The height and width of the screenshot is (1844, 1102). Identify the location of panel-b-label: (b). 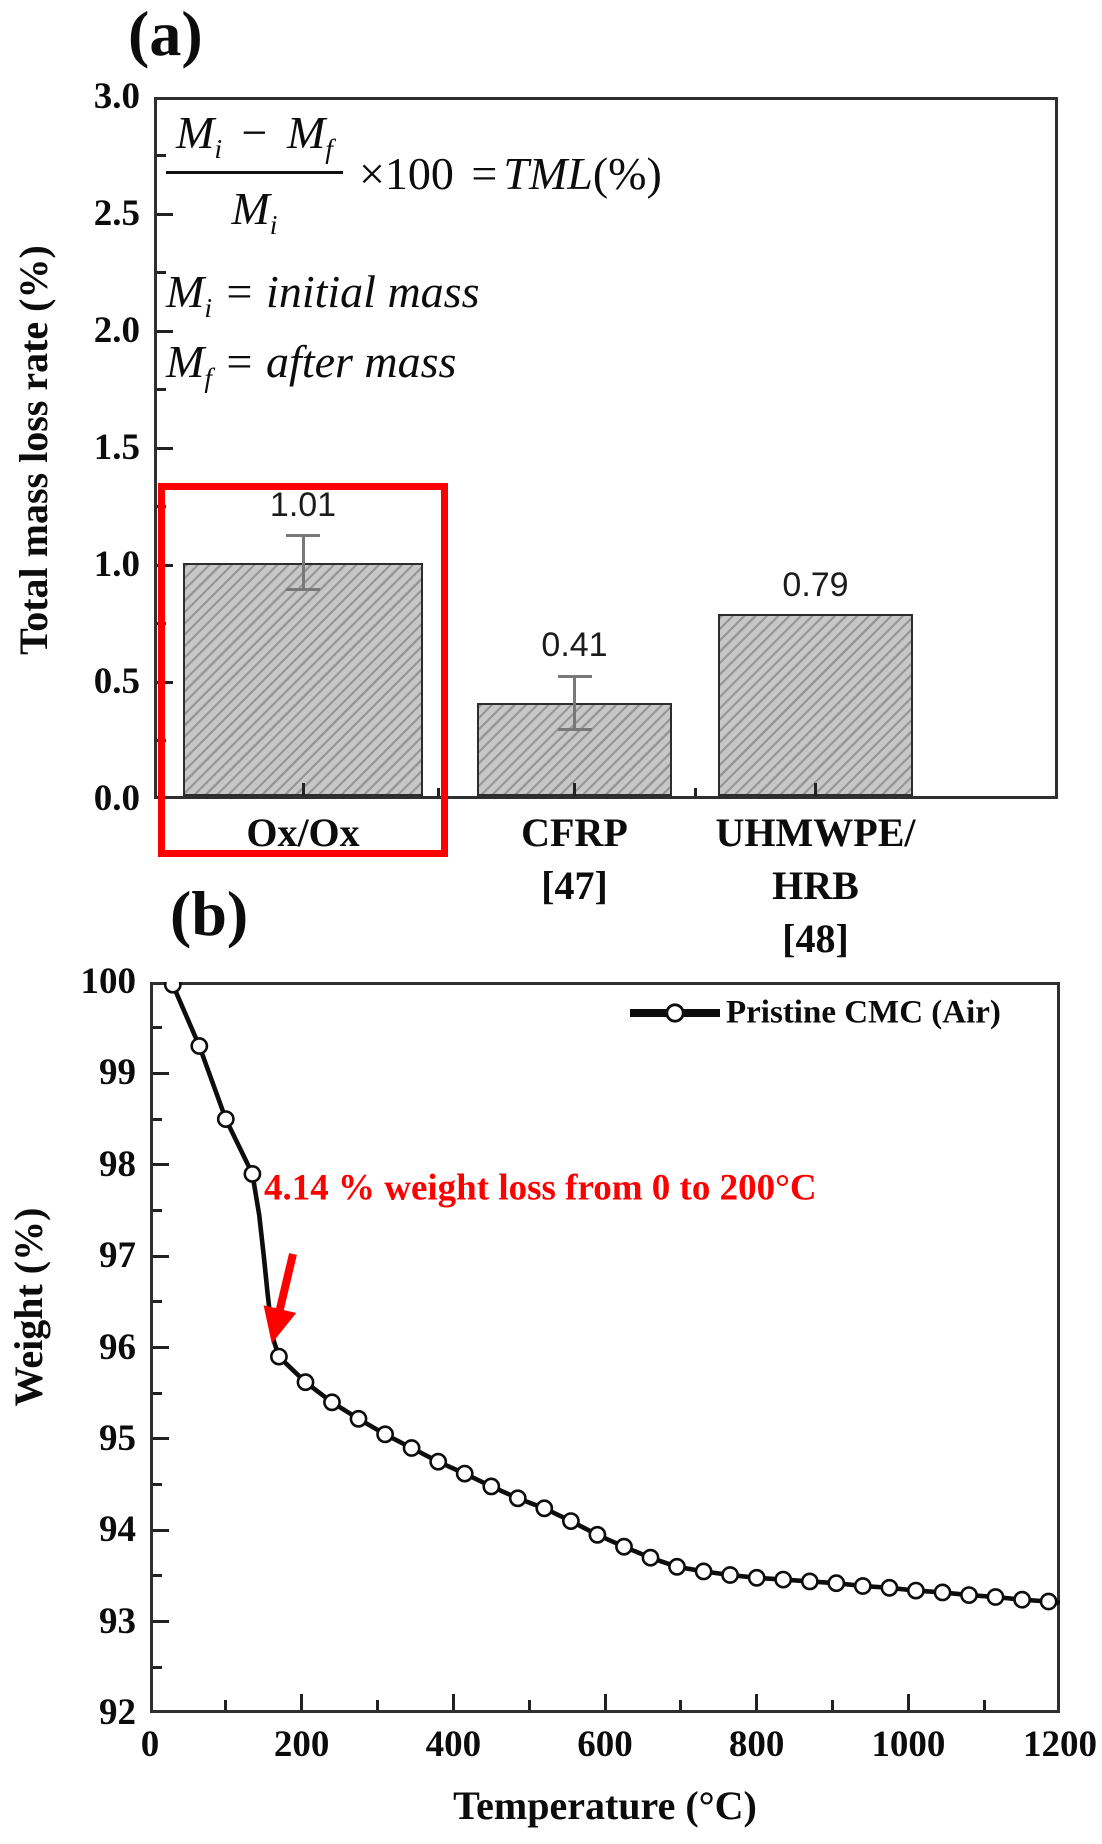
(209, 913).